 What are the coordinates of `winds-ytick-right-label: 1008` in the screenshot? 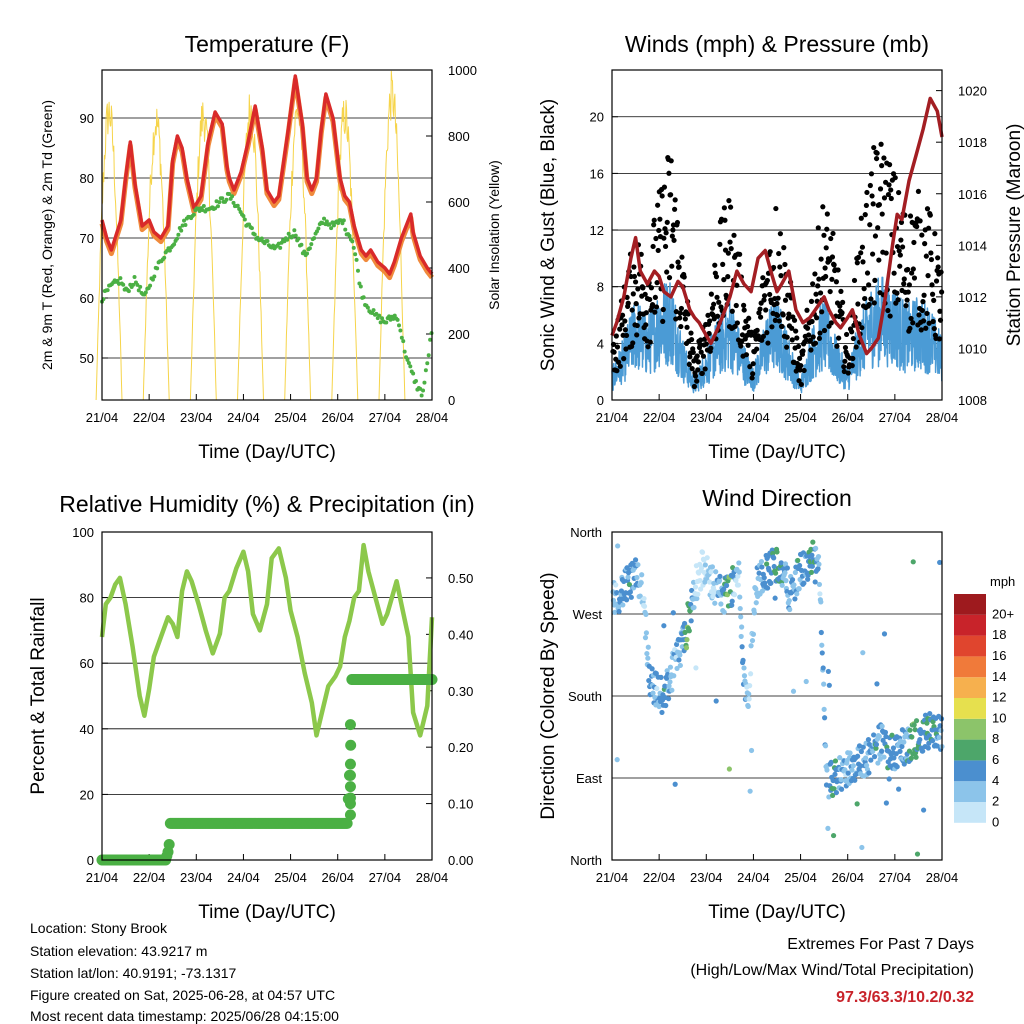 It's located at (972, 400).